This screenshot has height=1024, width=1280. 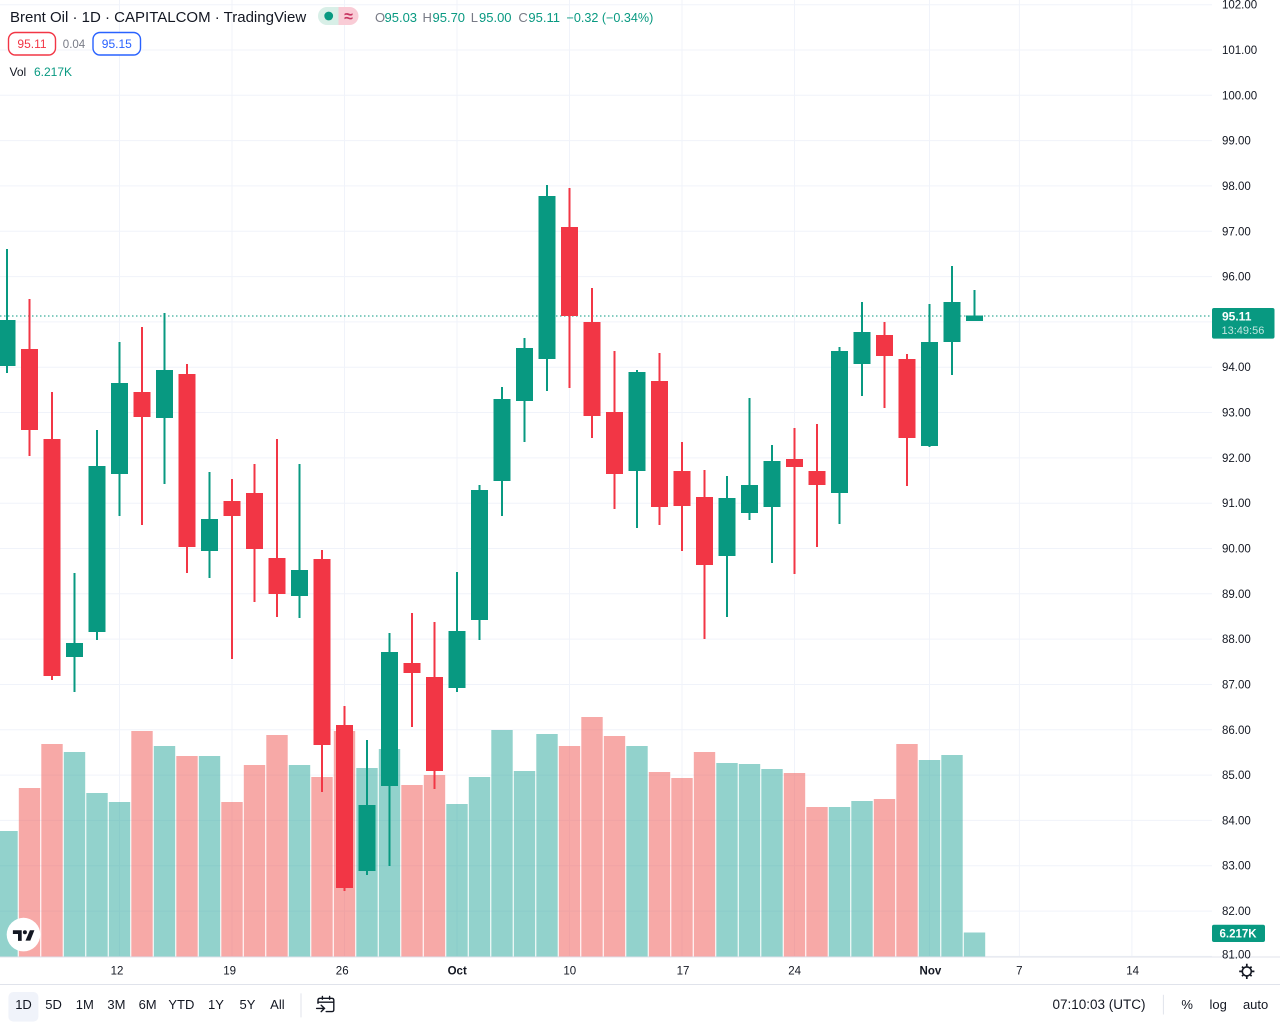 I want to click on svg-text: 12, so click(x=117, y=972).